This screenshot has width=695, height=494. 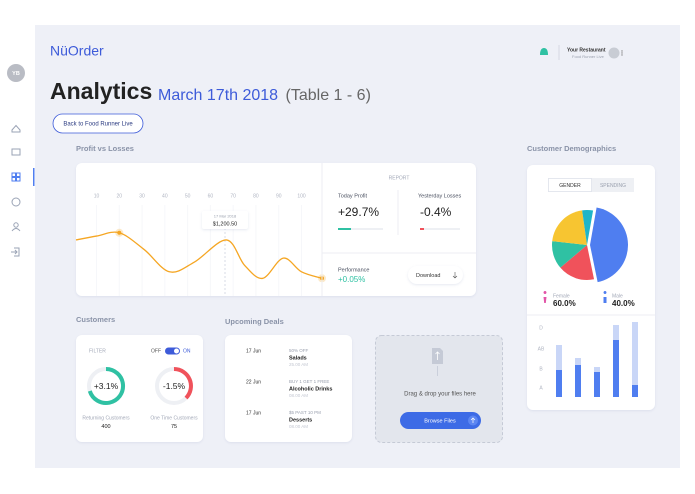 What do you see at coordinates (435, 275) in the screenshot?
I see `download-button` at bounding box center [435, 275].